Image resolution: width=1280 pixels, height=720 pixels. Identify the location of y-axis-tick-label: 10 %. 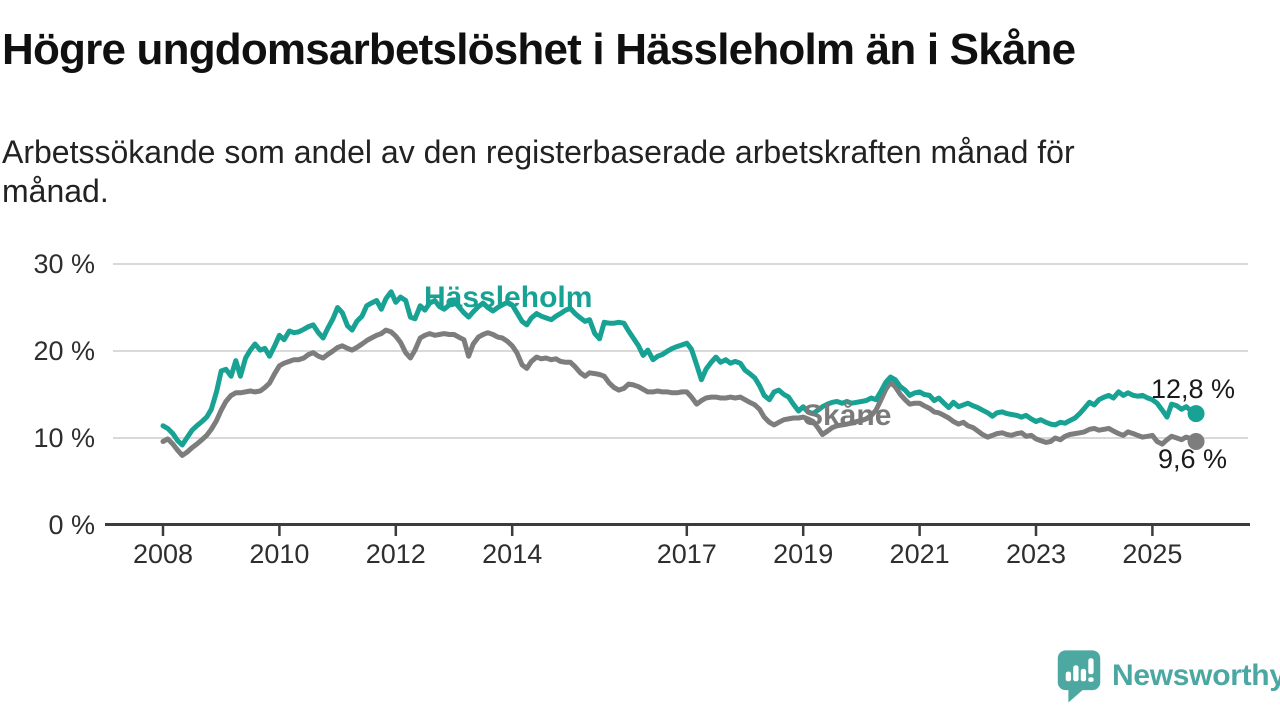
(64, 438).